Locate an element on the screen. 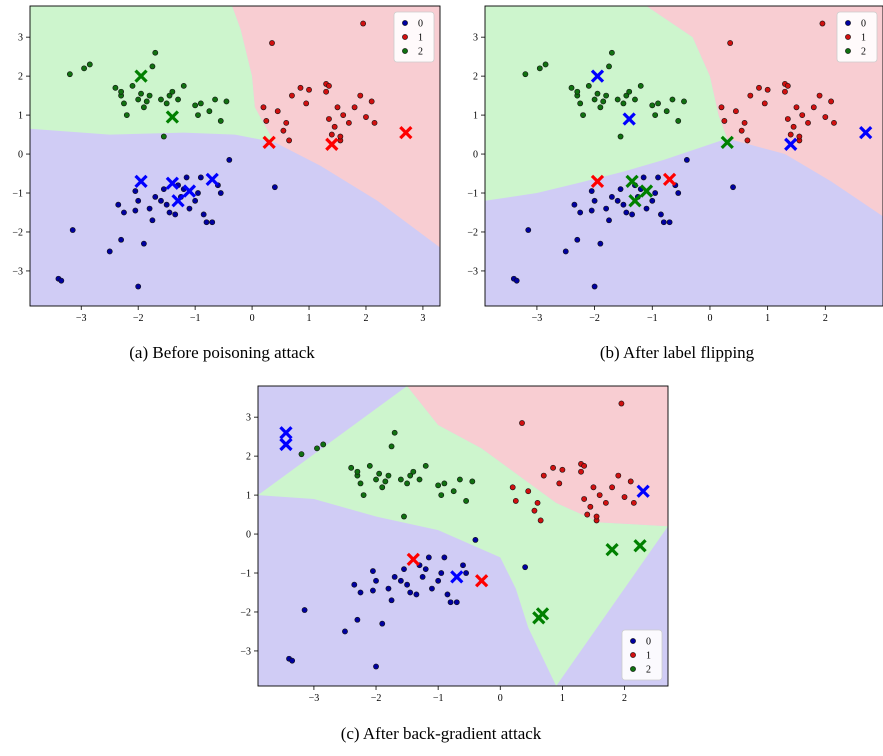  x-tick-label: −2 is located at coordinates (594, 318).